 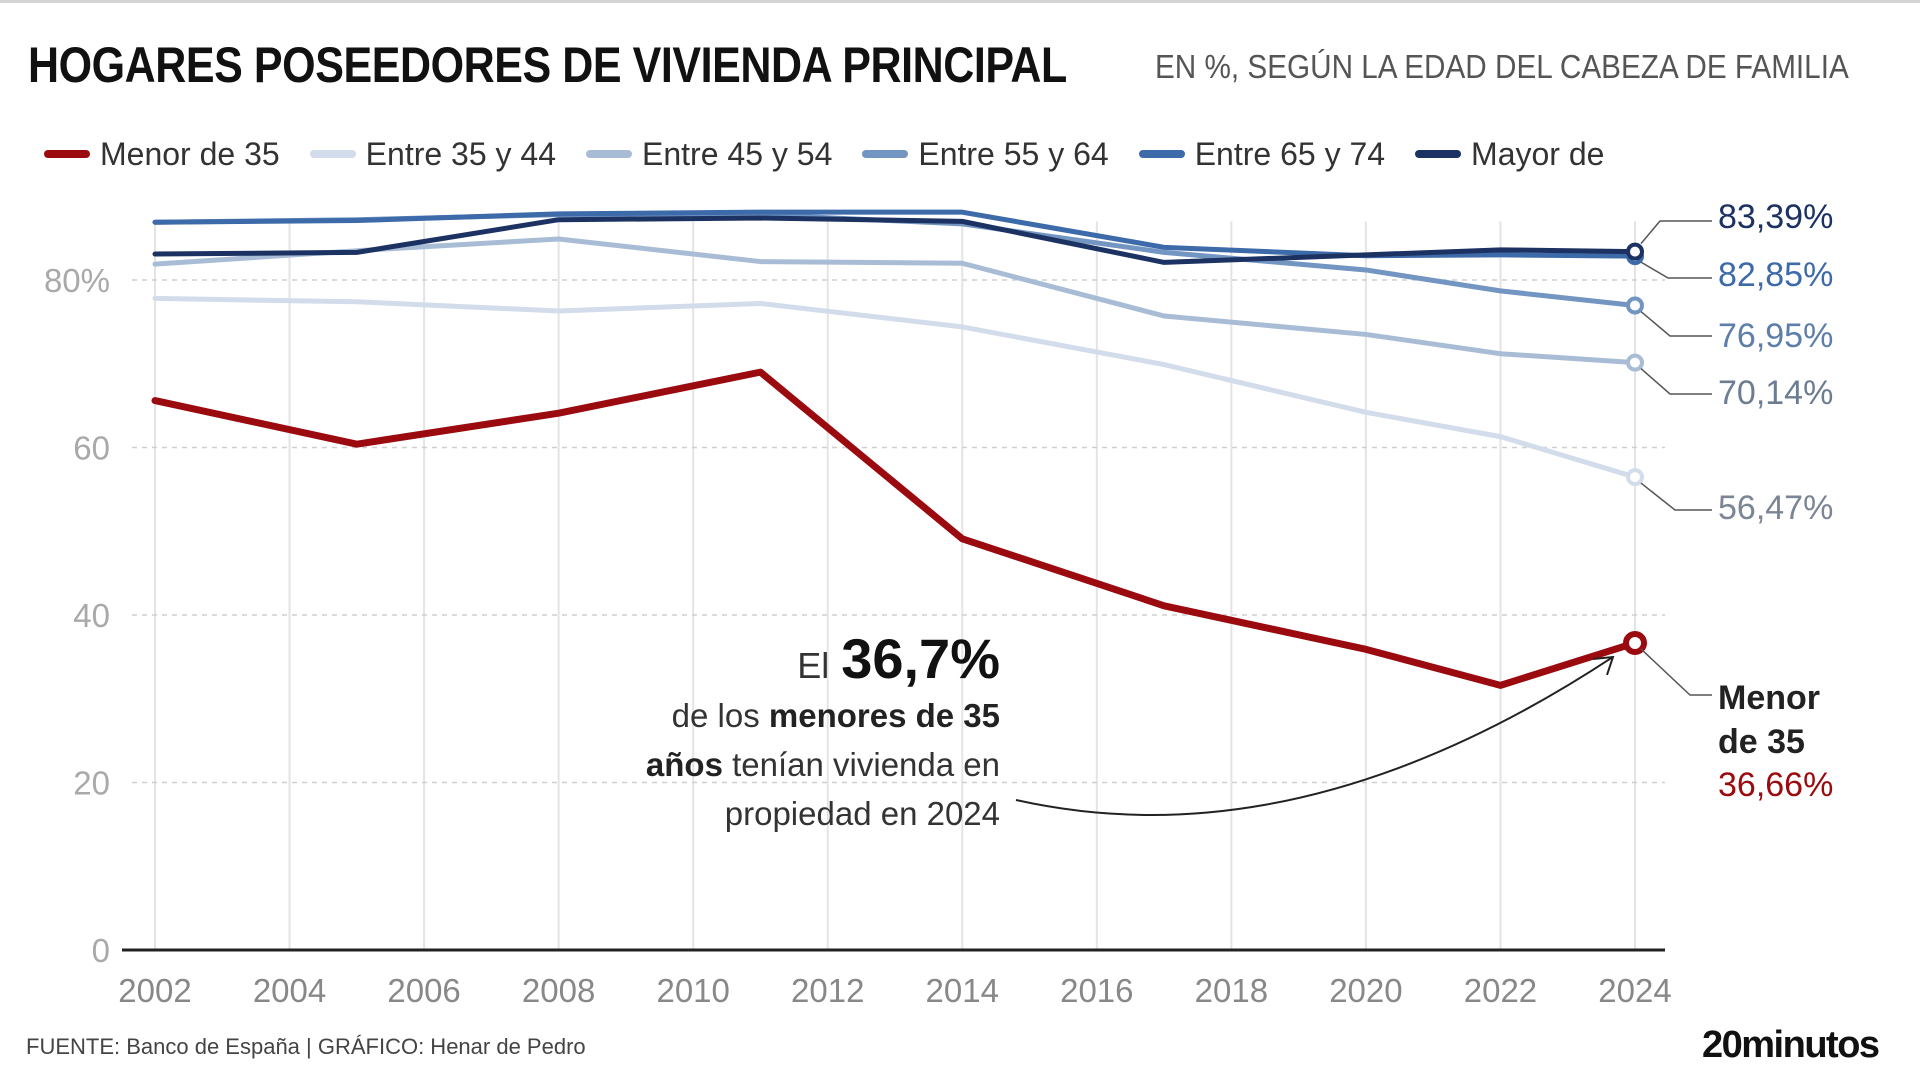 I want to click on legend-label: Entre 45 y 54, so click(x=737, y=153).